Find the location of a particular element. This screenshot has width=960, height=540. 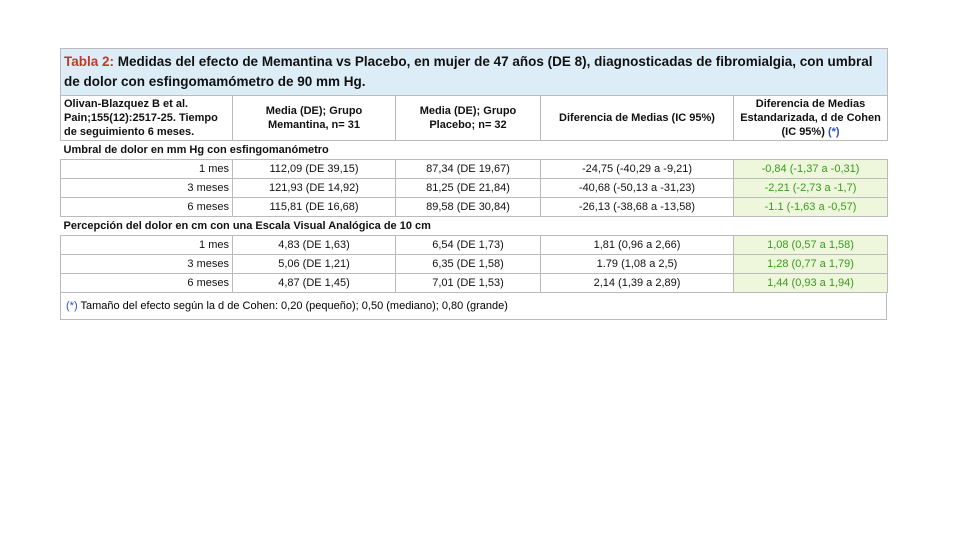

placebo-cell: 6,54 (DE 1,73) is located at coordinates (468, 245).